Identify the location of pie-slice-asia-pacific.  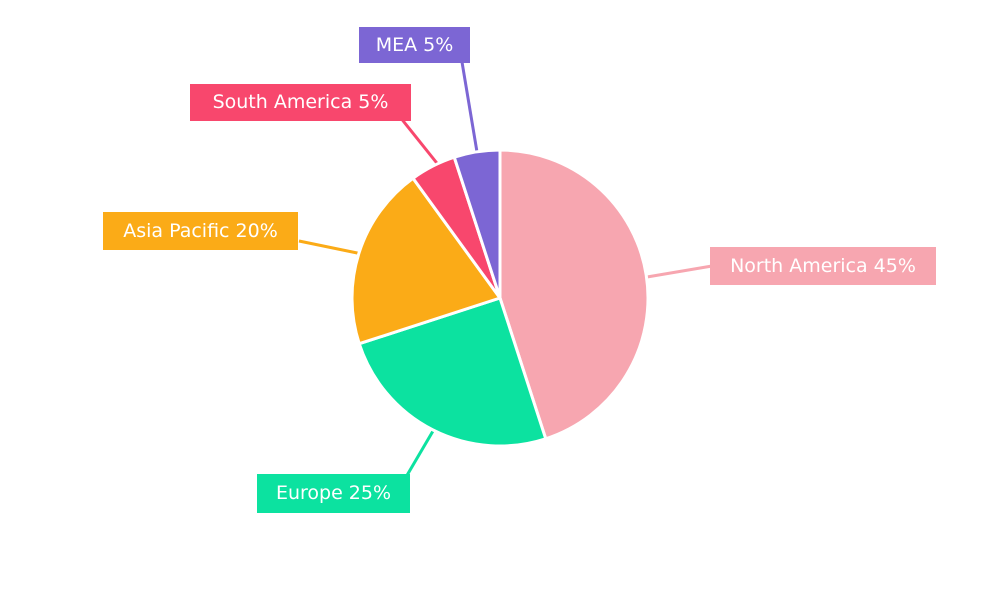
(426, 261).